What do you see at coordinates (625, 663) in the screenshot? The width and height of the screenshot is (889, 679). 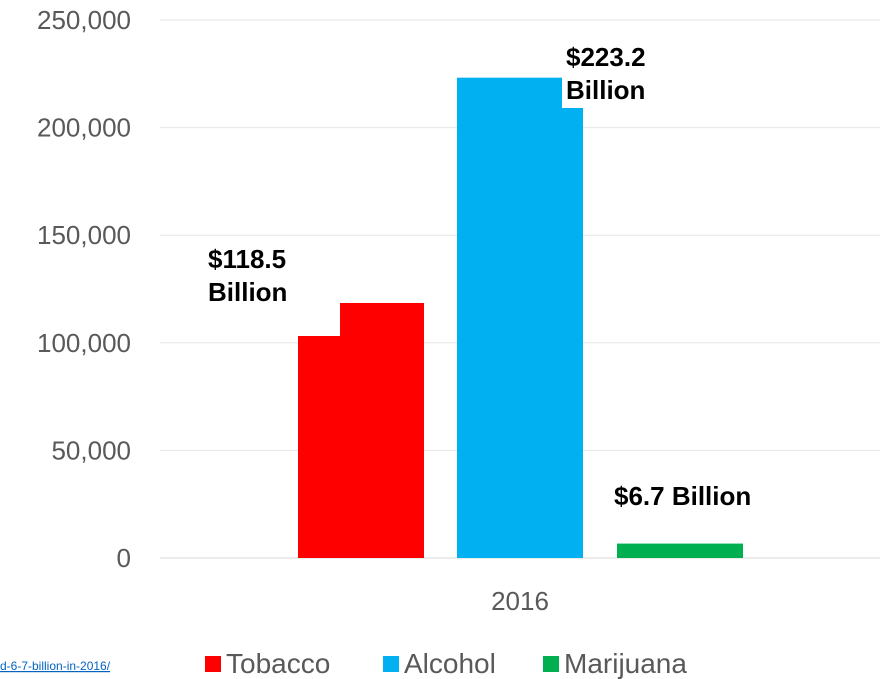 I see `legend-label-marijuana: Marijuana` at bounding box center [625, 663].